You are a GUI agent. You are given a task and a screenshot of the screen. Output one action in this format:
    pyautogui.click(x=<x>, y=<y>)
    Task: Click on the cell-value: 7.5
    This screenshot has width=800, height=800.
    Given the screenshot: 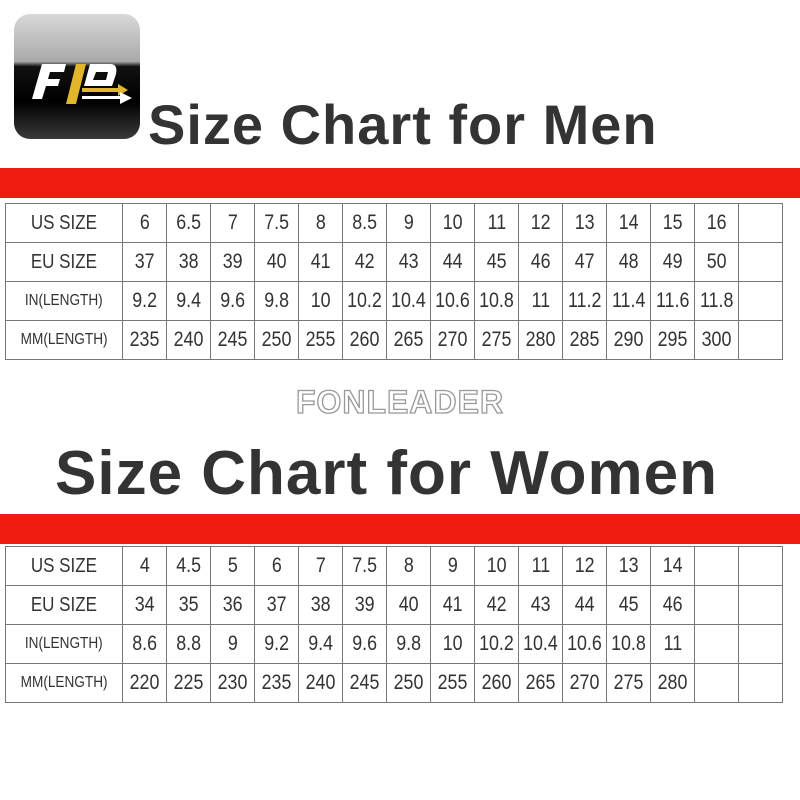 What is the action you would take?
    pyautogui.click(x=364, y=565)
    